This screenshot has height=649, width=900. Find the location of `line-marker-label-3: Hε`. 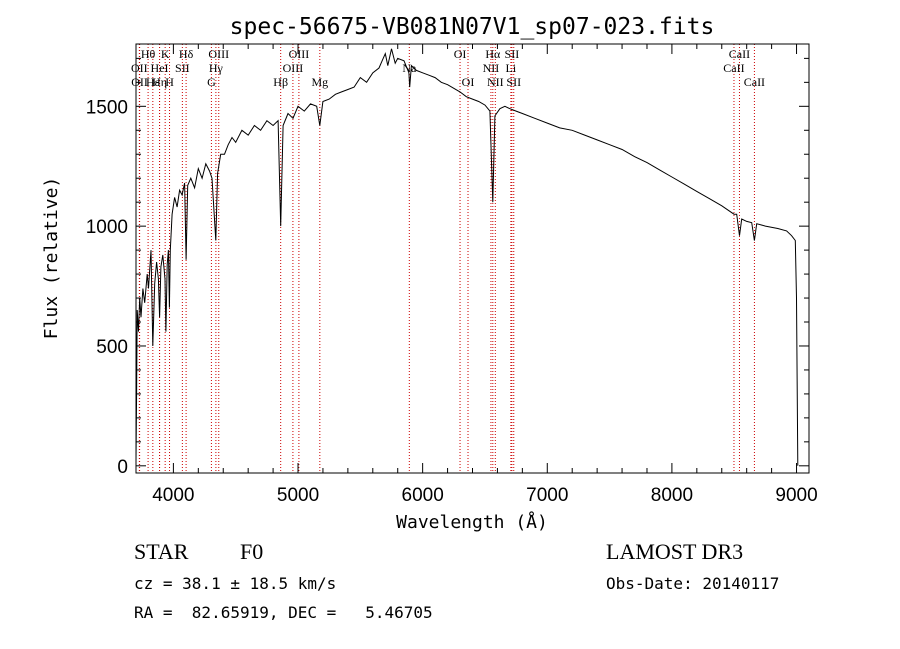

line-marker-label-3: Hε is located at coordinates (153, 82).